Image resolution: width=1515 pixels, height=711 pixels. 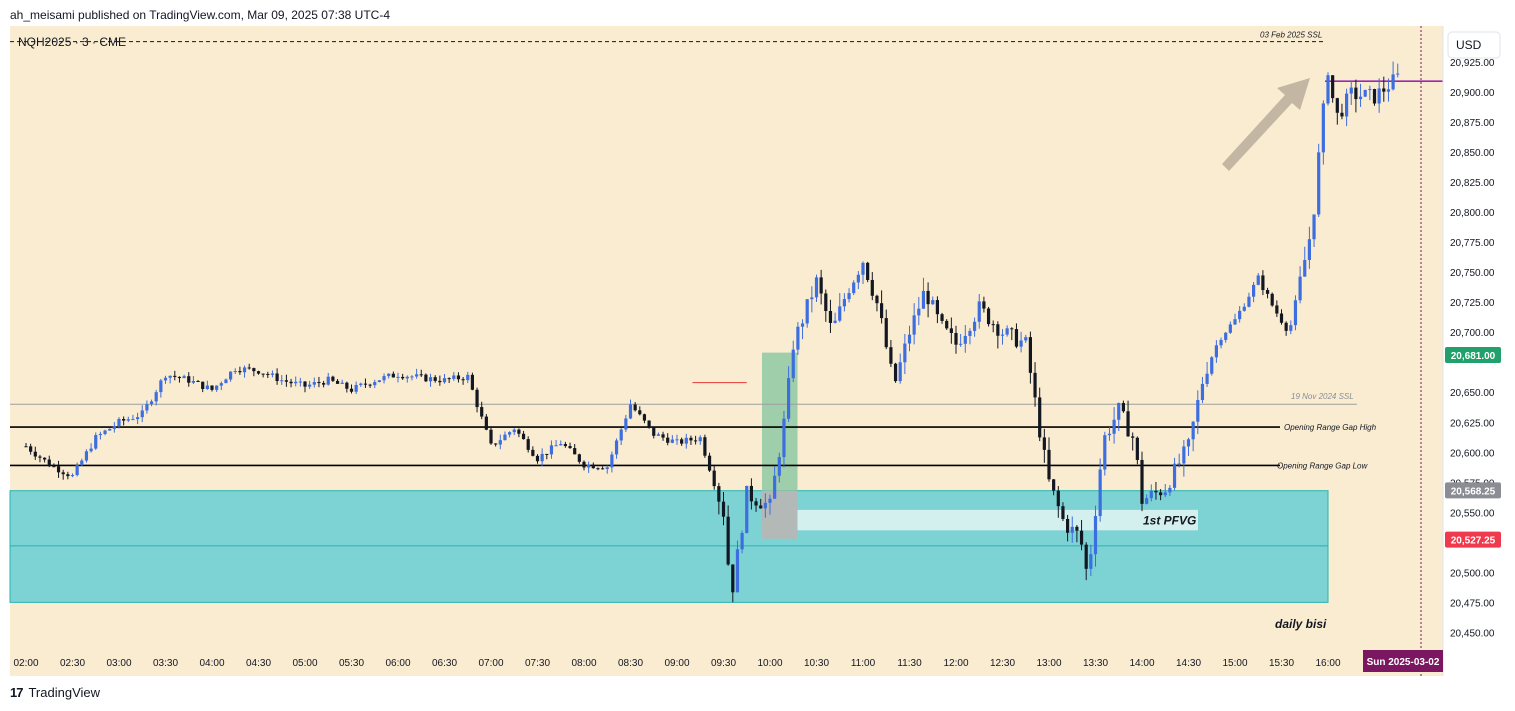 I want to click on pfvg-box, so click(x=997, y=520).